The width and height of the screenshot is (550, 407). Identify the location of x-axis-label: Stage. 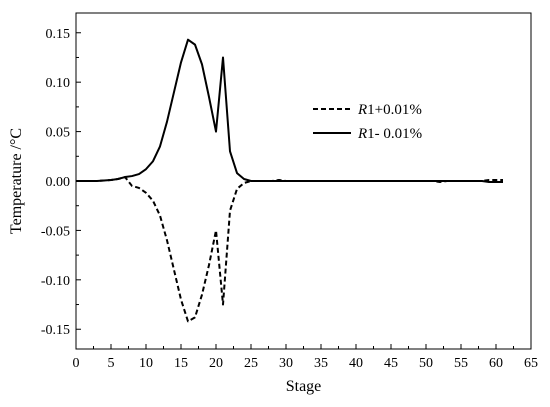
(304, 386).